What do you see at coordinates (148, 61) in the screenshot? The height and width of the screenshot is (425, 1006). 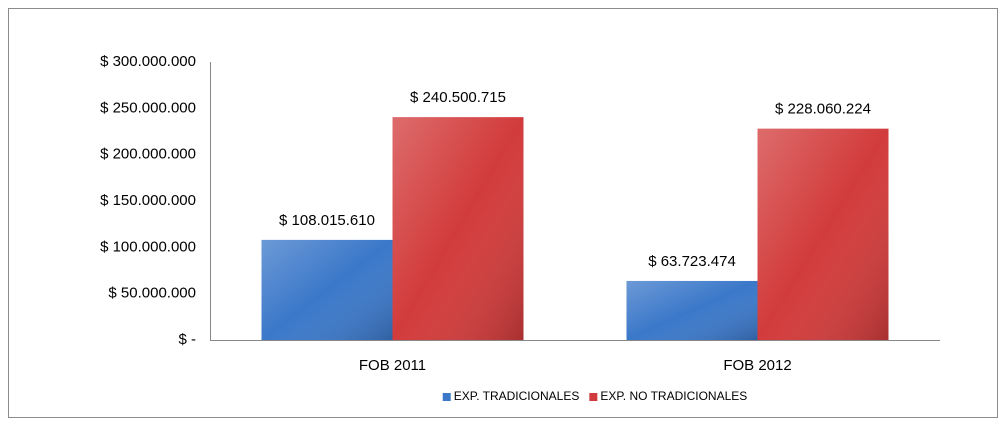 I see `y-tick-label: $ 300.000.000` at bounding box center [148, 61].